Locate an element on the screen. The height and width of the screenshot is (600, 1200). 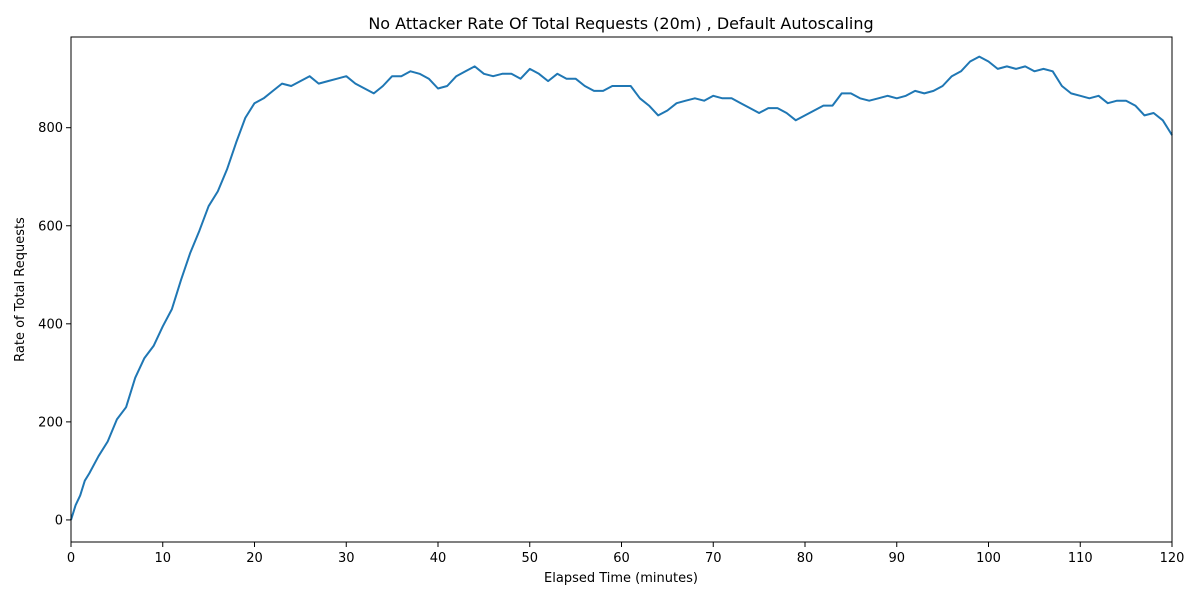
x-tick-label: 20 is located at coordinates (254, 558).